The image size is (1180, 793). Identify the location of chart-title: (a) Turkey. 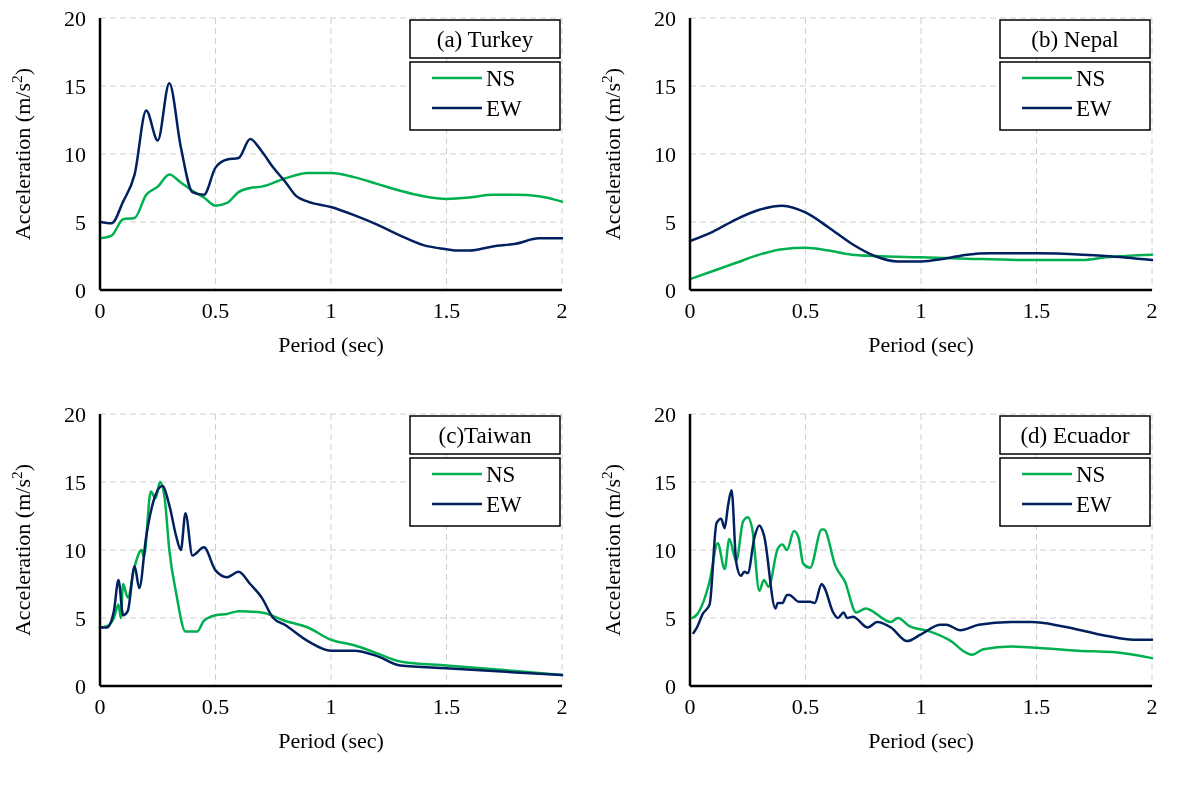
(485, 39).